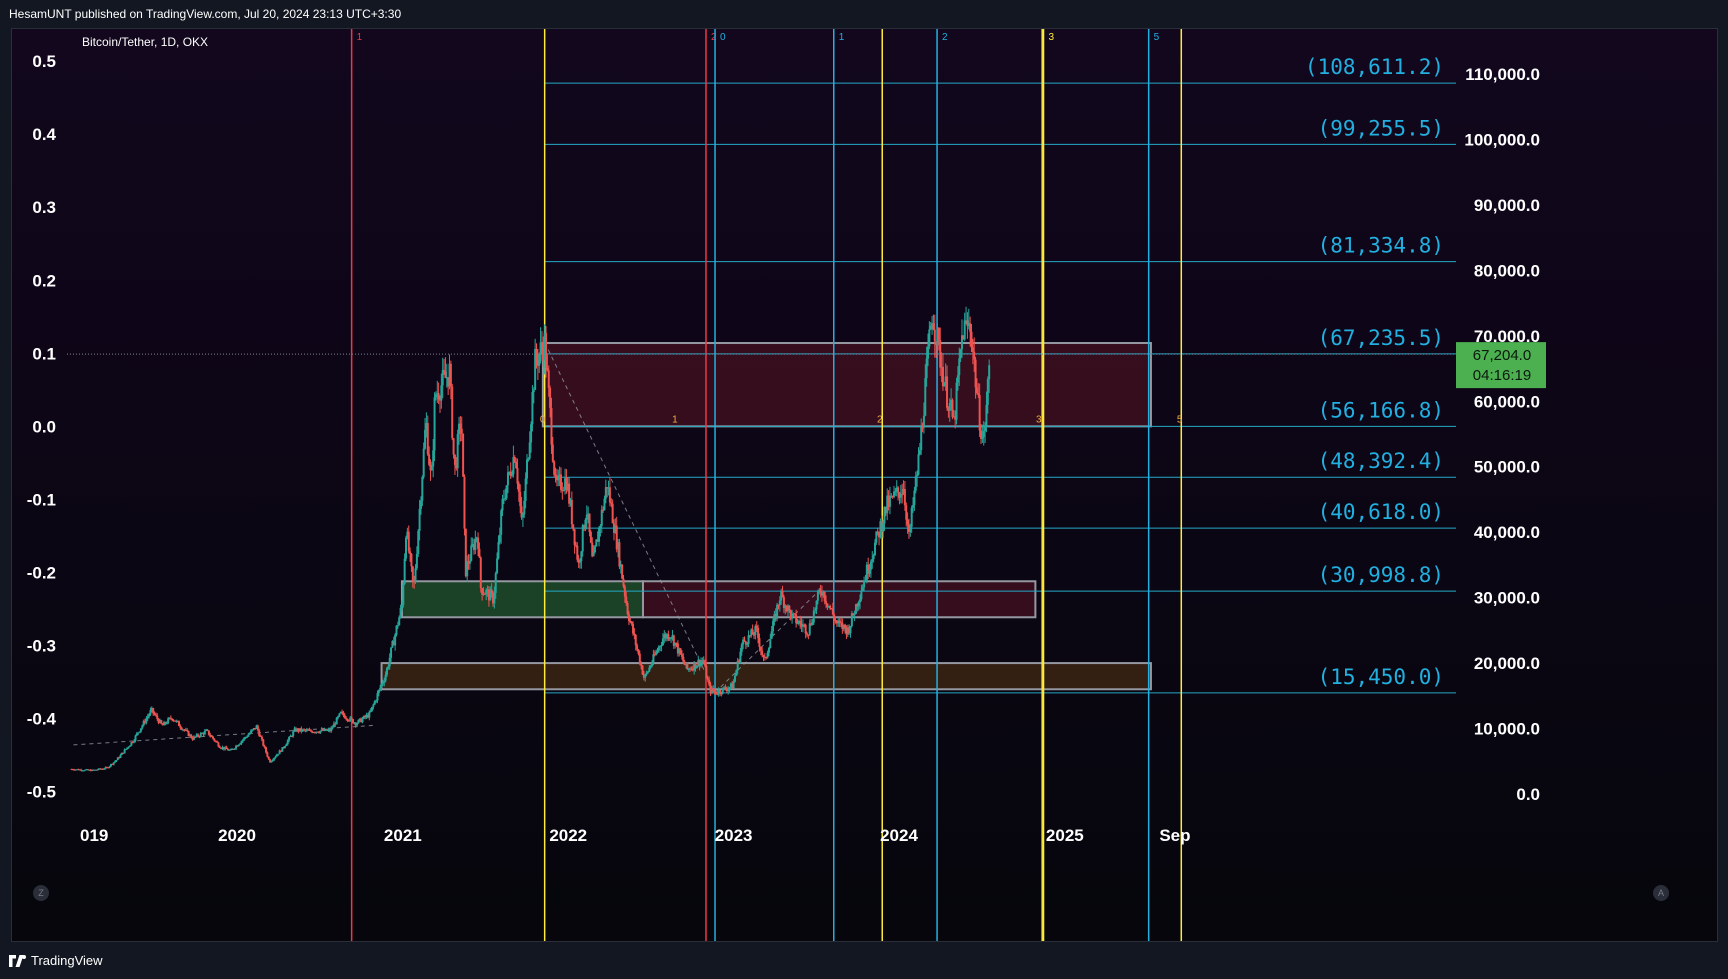 This screenshot has width=1728, height=979. I want to click on time-cycle-label: 0, so click(723, 37).